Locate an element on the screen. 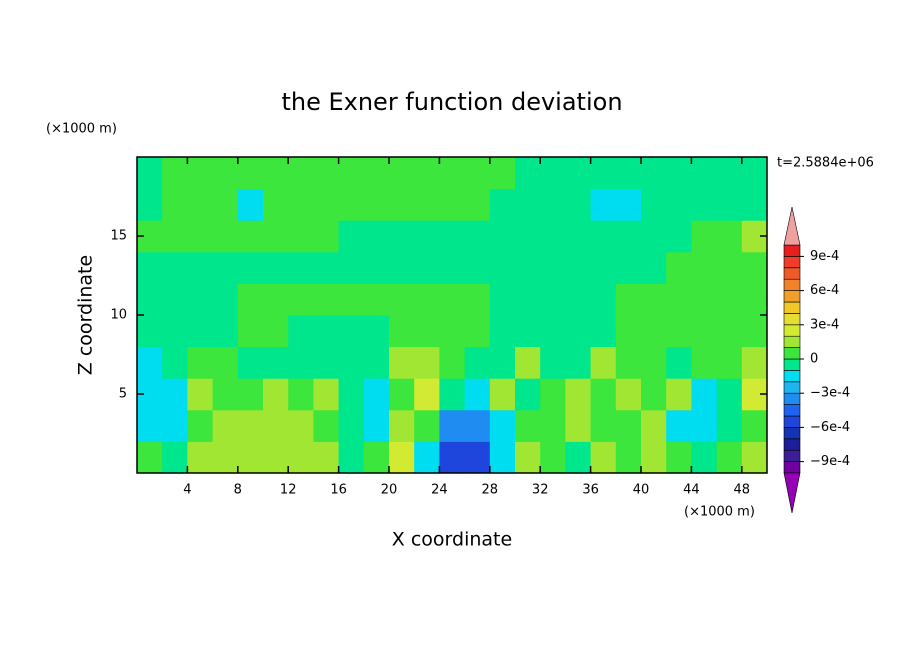 Image resolution: width=904 pixels, height=654 pixels. chart-title: the Exner function deviation is located at coordinates (451, 102).